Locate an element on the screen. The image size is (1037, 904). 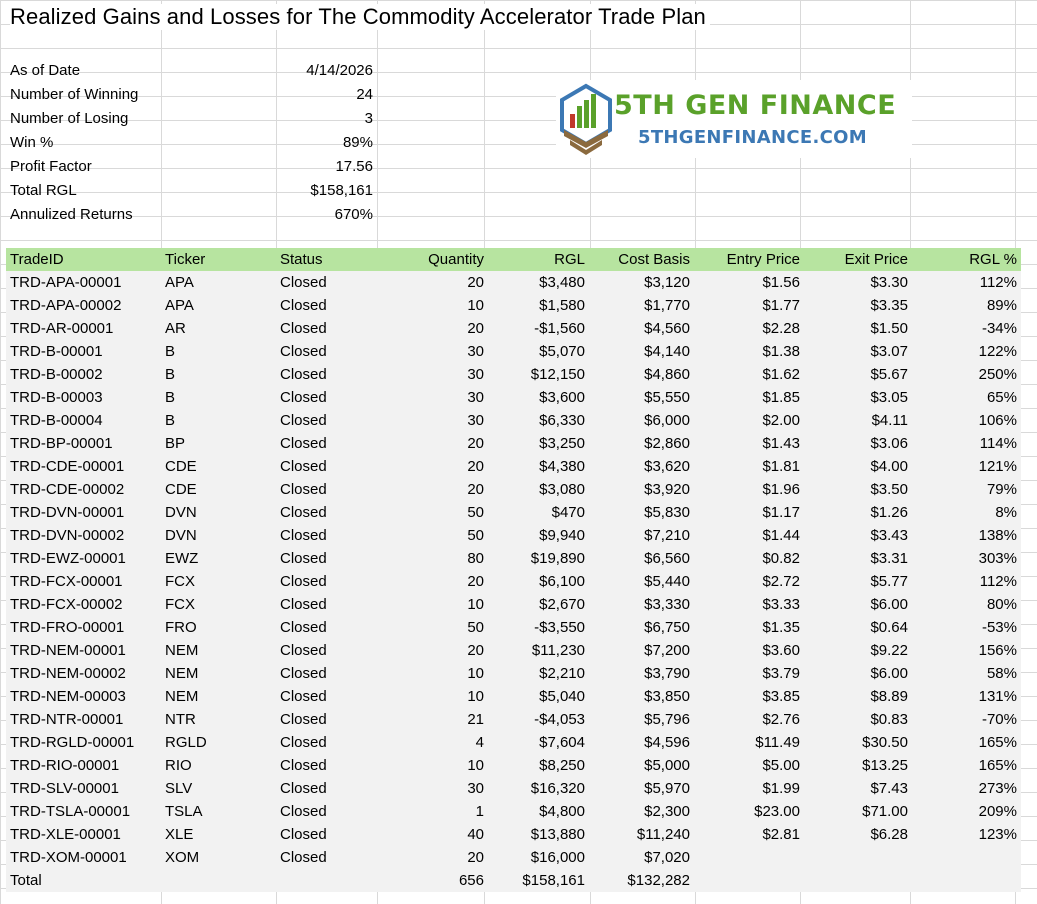
column-header: TradeID is located at coordinates (83, 259).